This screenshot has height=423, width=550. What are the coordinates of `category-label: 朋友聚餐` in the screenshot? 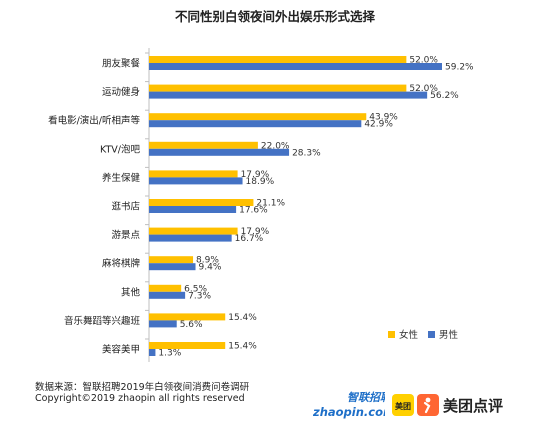 It's located at (121, 64).